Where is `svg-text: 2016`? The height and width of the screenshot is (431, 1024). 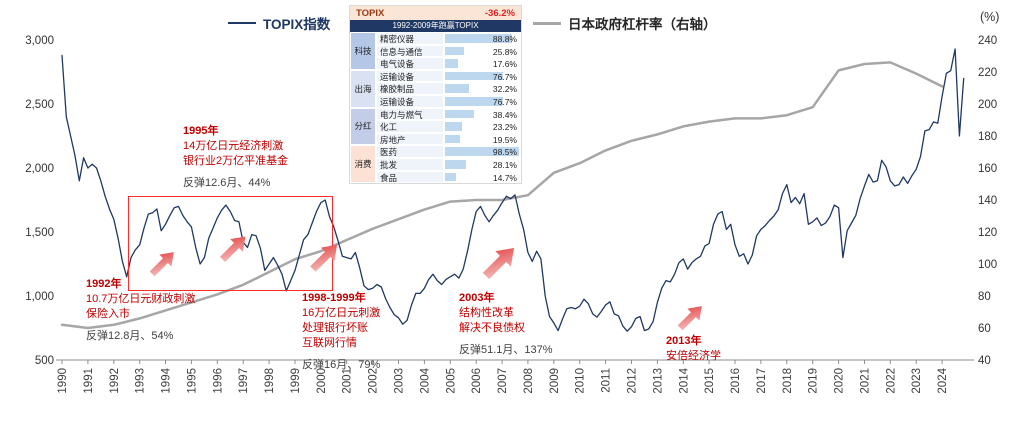 svg-text: 2016 is located at coordinates (736, 381).